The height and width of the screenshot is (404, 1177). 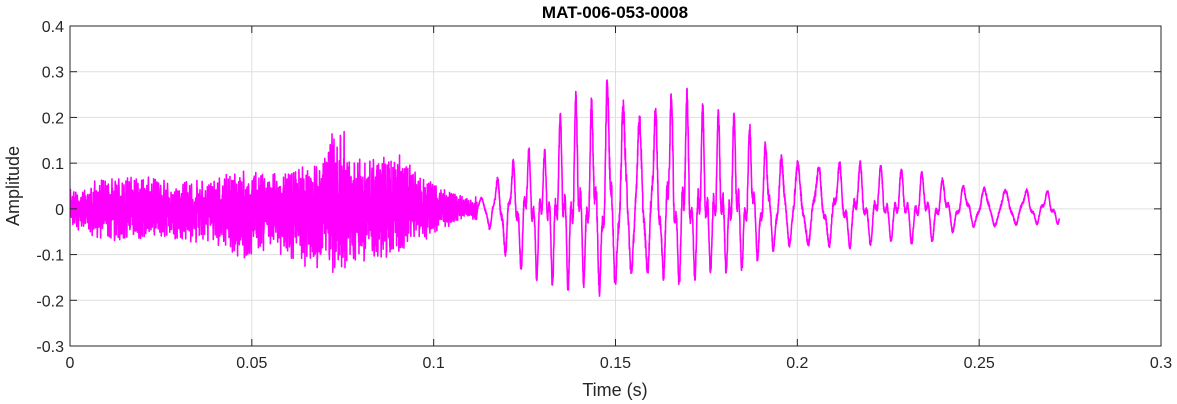 What do you see at coordinates (614, 390) in the screenshot?
I see `x-axis-label: Time (s)` at bounding box center [614, 390].